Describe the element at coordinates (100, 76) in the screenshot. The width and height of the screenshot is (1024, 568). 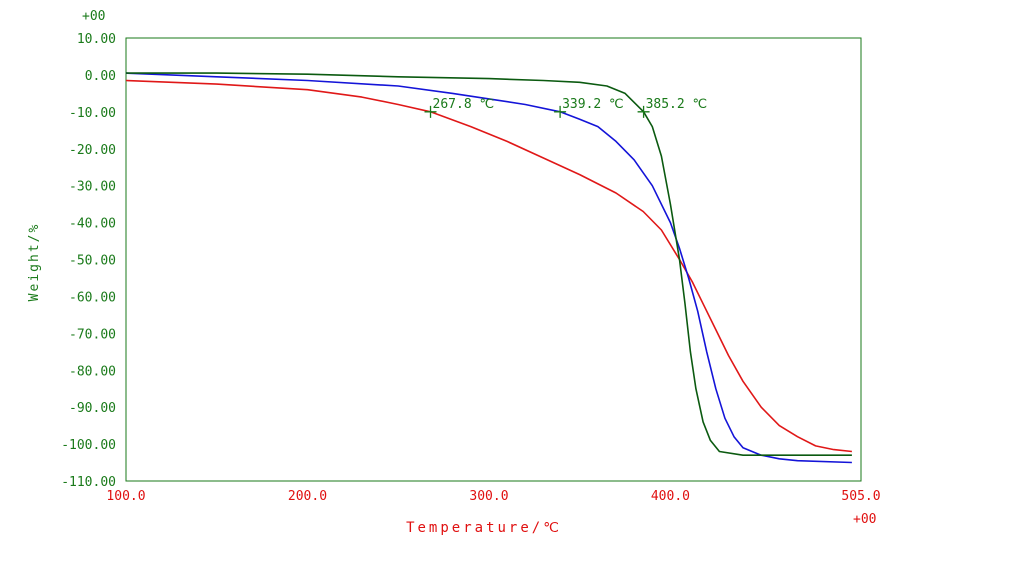
I see `y-tick-label: 0.00` at that location.